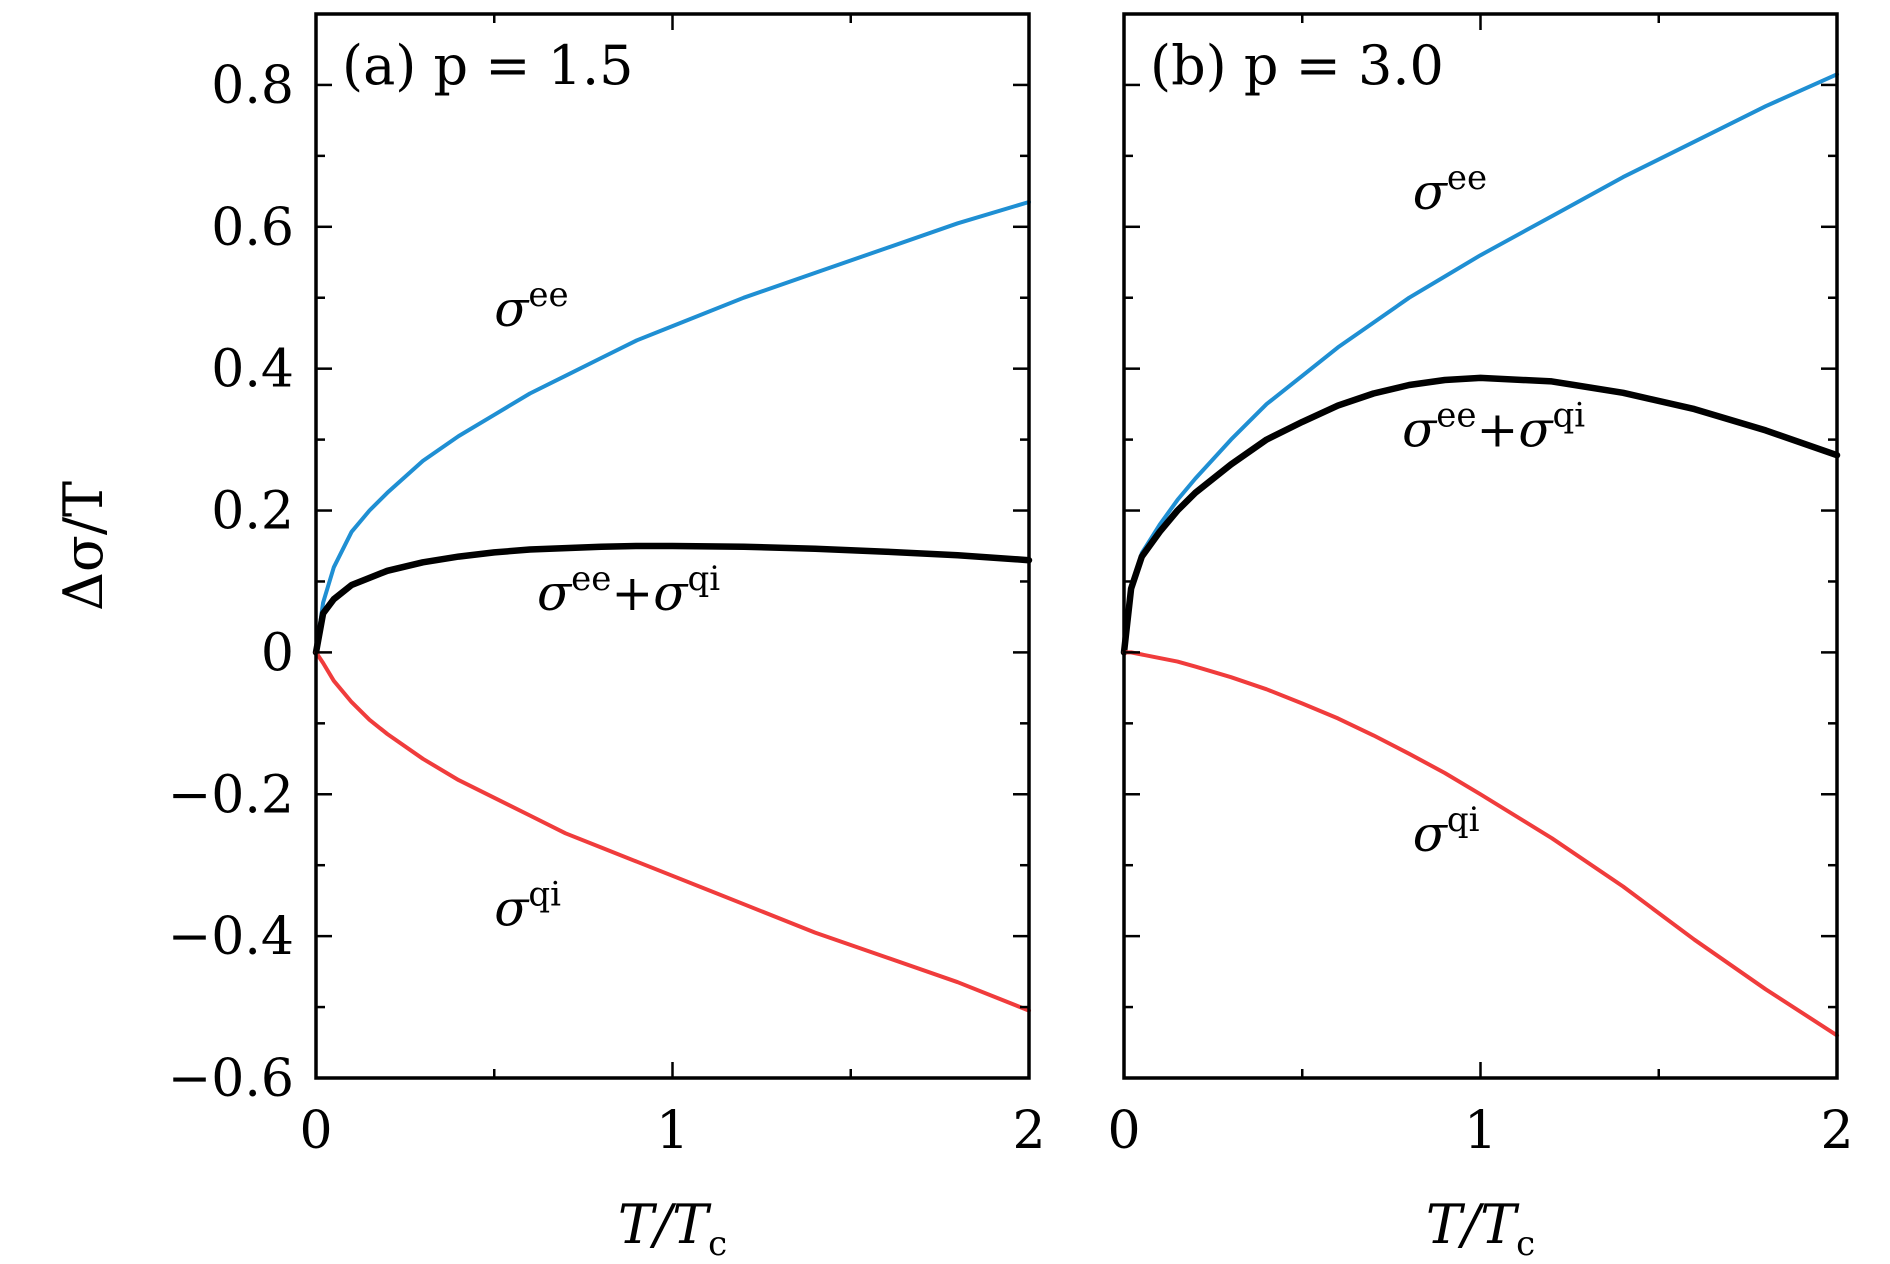 The height and width of the screenshot is (1264, 1890). What do you see at coordinates (1493, 510) in the screenshot?
I see `series-labels-b: σee σee+σqi σqi` at bounding box center [1493, 510].